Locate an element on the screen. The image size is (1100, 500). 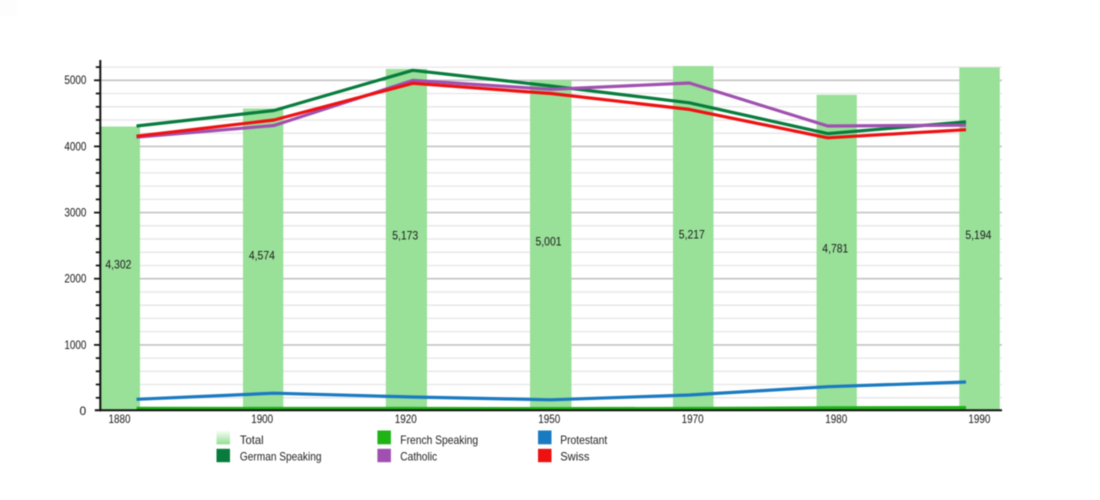
svg-text: 5000 is located at coordinates (75, 80).